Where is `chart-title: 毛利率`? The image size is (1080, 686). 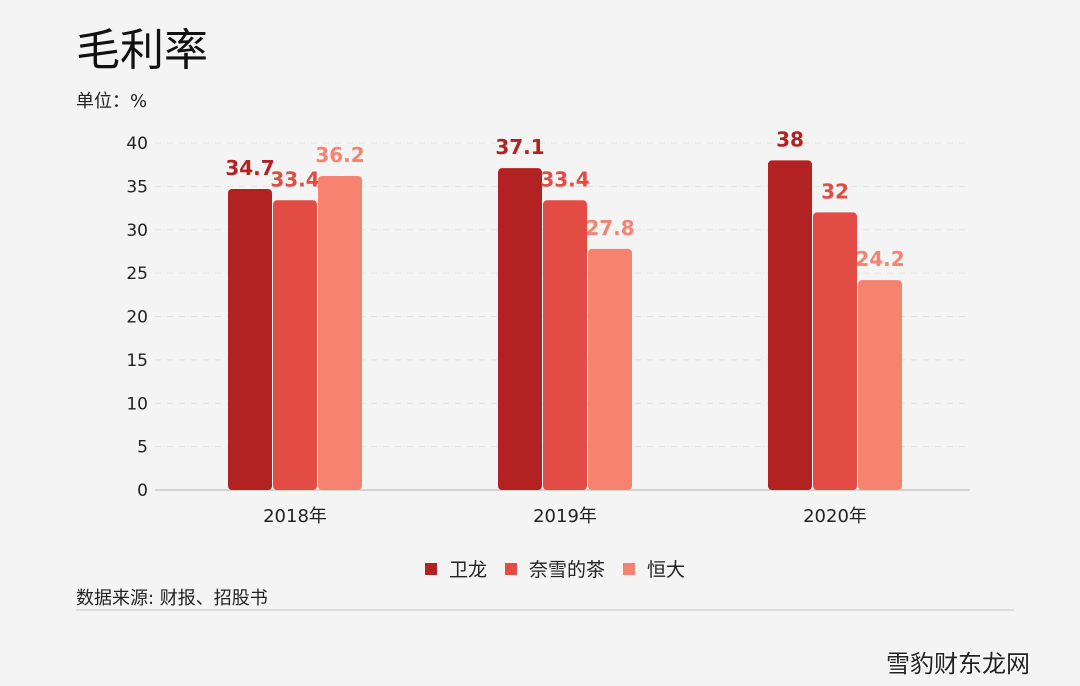 chart-title: 毛利率 is located at coordinates (142, 50).